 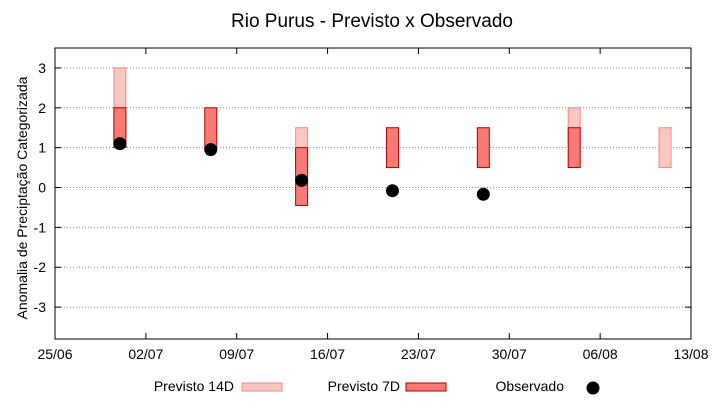 I want to click on legend: Previsto 14D Previsto 7D Observado, so click(x=377, y=386).